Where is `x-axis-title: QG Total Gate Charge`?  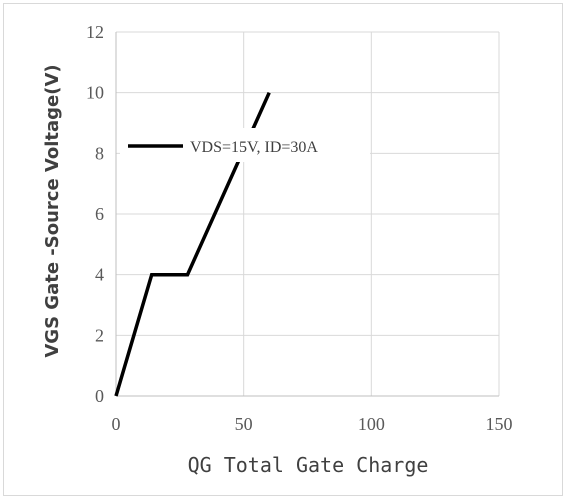 x-axis-title: QG Total Gate Charge is located at coordinates (308, 465).